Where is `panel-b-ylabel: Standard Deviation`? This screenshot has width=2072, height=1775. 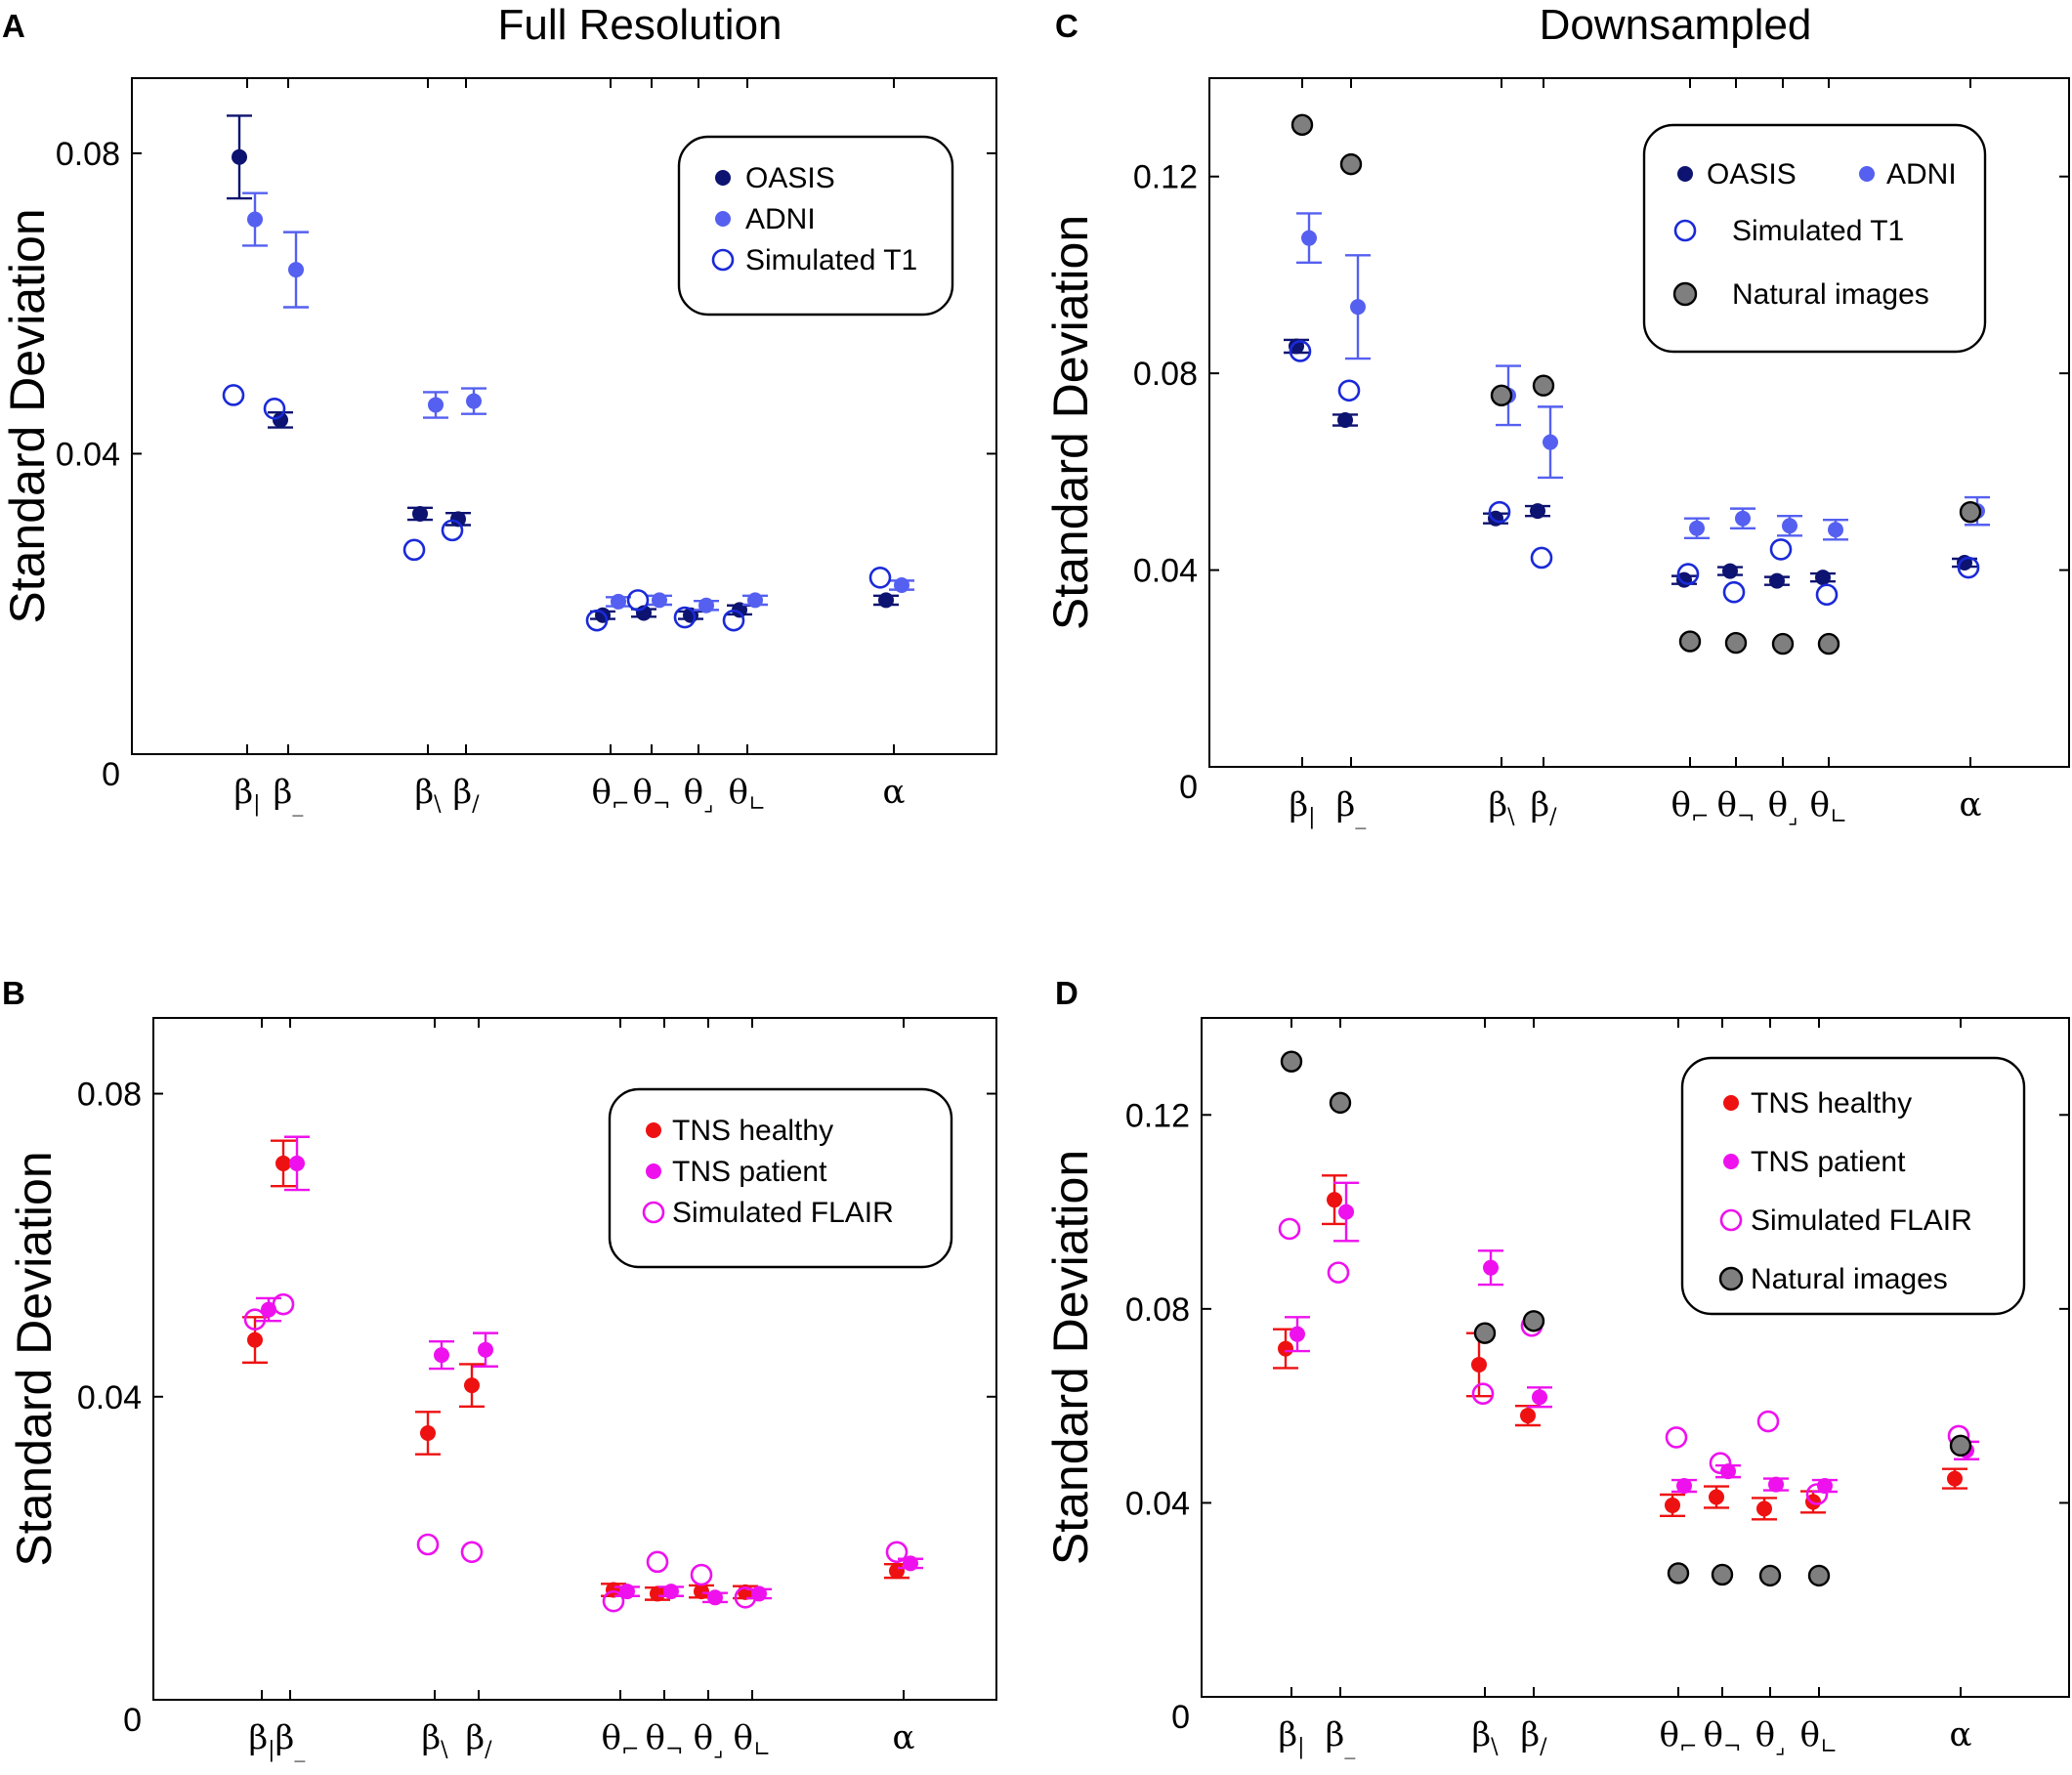
panel-b-ylabel: Standard Deviation is located at coordinates (34, 1358).